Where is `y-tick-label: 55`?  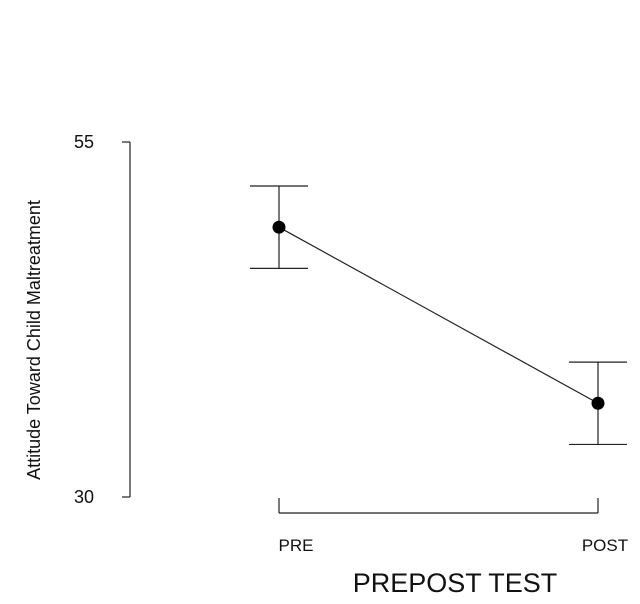 y-tick-label: 55 is located at coordinates (84, 142).